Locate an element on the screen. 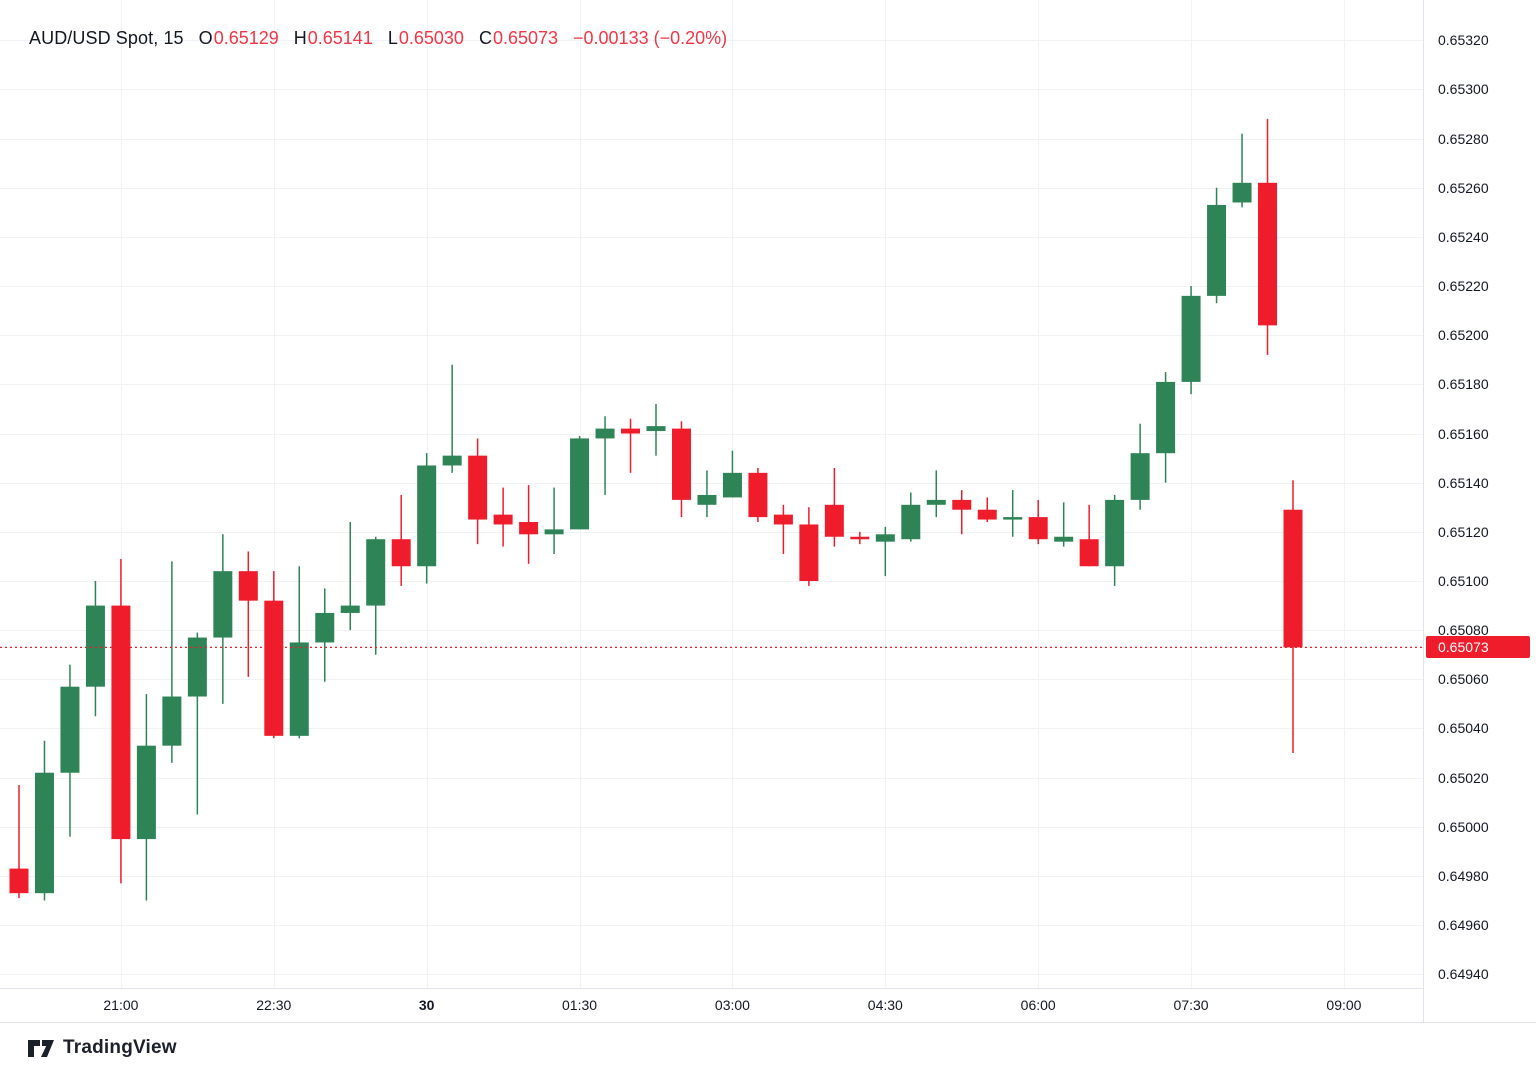 This screenshot has height=1080, width=1536. candle-01:15 is located at coordinates (554, 520).